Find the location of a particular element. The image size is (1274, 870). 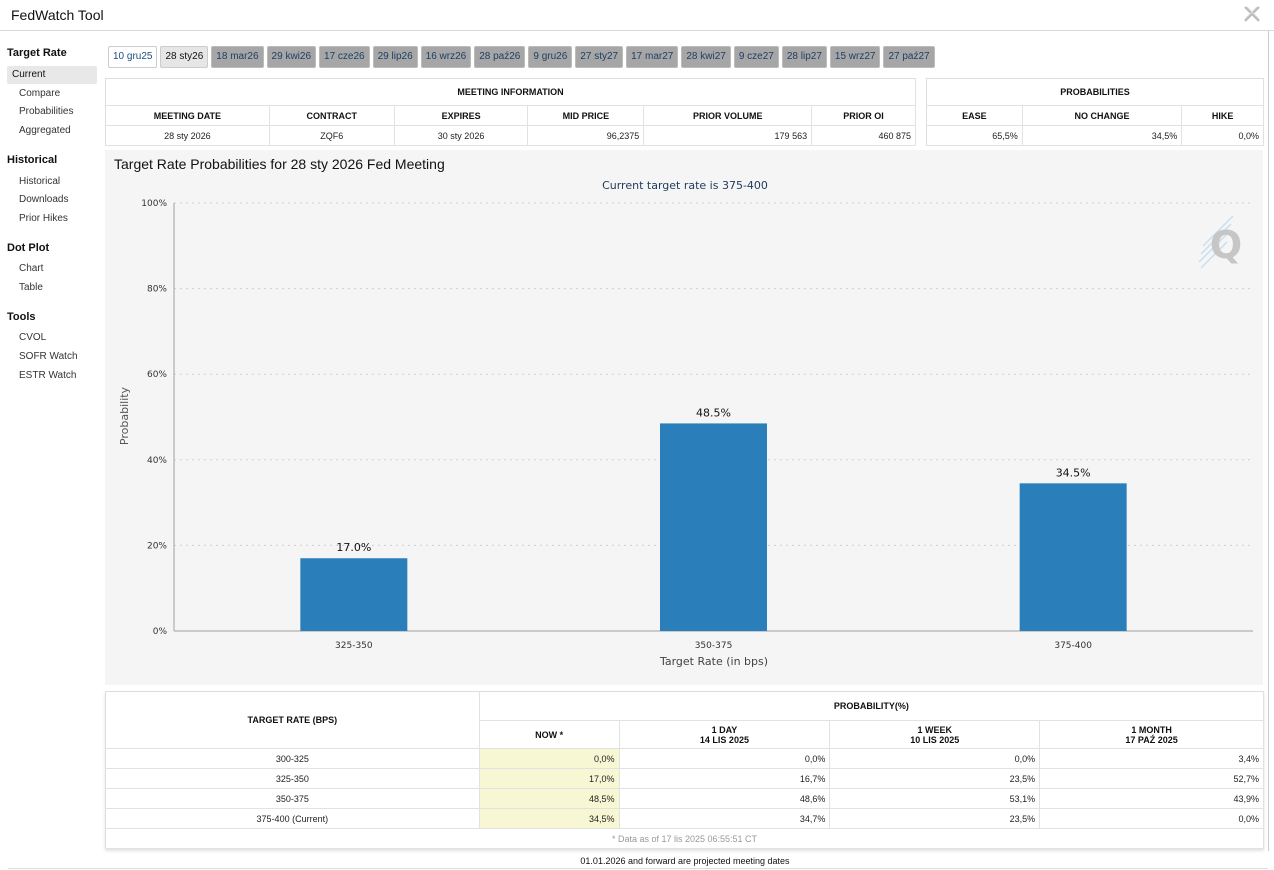

tab-meeting-date: 28 lip27 is located at coordinates (804, 57).